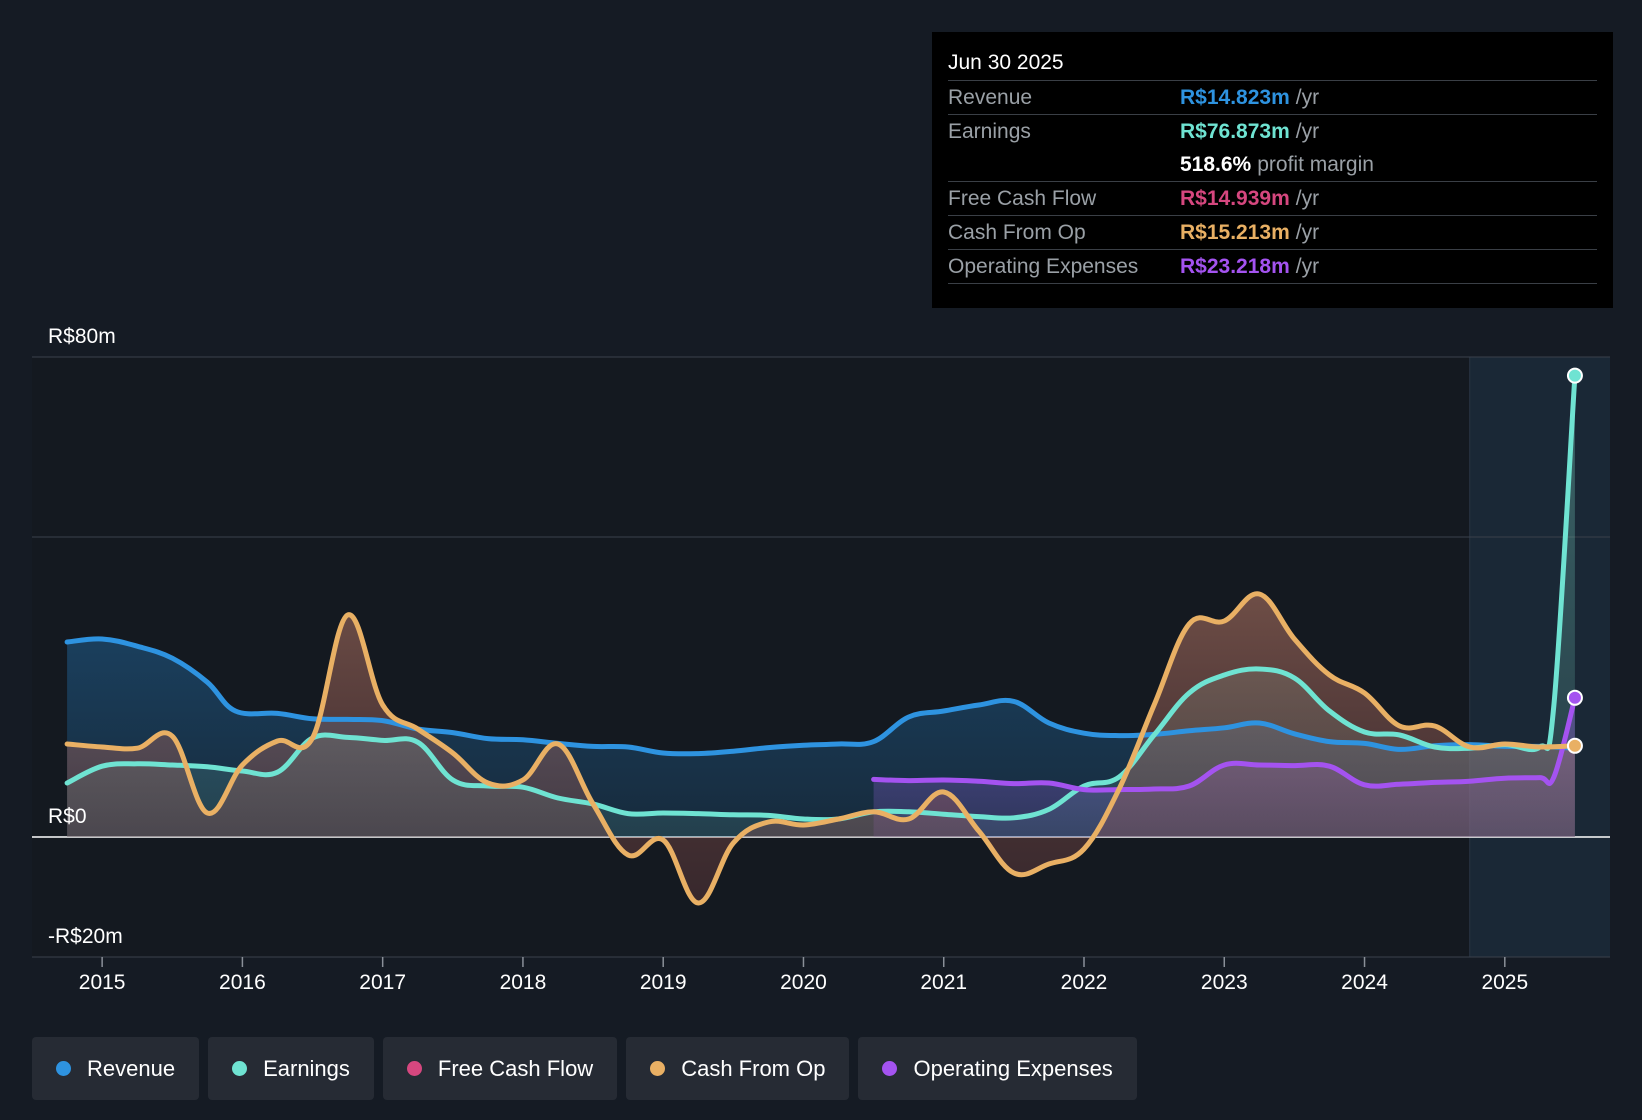 This screenshot has width=1642, height=1120. I want to click on tooltip-value: R$15.213m, so click(1235, 232).